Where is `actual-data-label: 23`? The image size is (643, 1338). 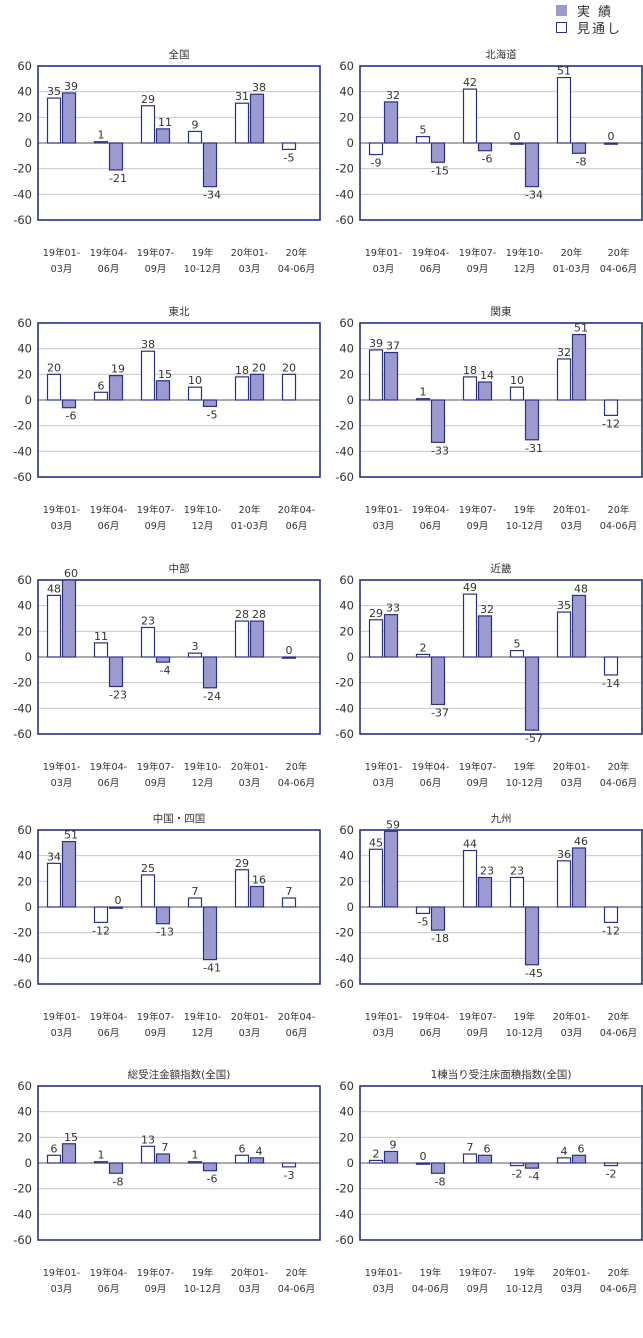
actual-data-label: 23 is located at coordinates (487, 870).